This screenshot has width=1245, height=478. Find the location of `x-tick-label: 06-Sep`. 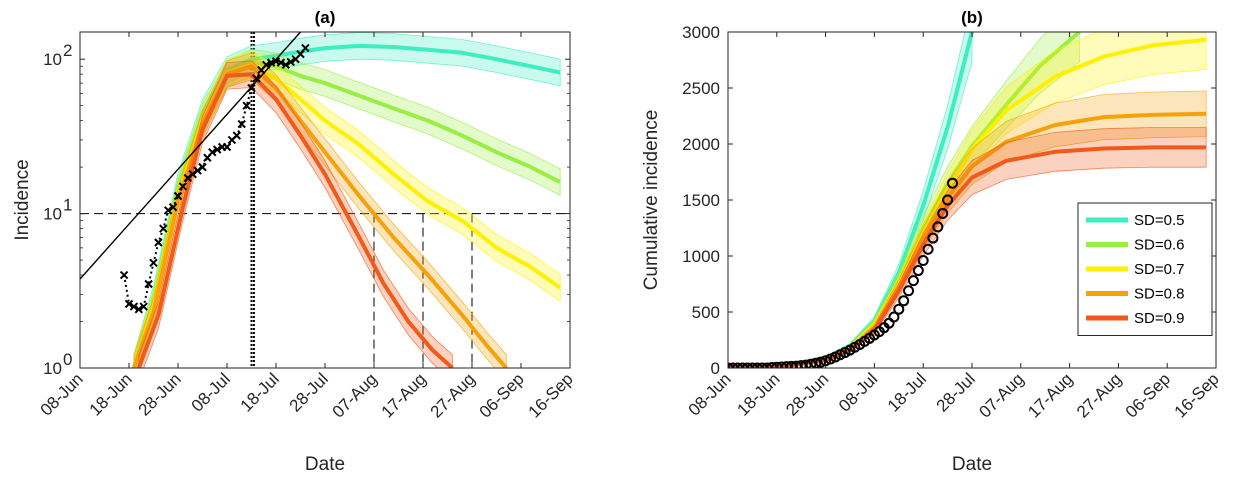

x-tick-label: 06-Sep is located at coordinates (1148, 395).